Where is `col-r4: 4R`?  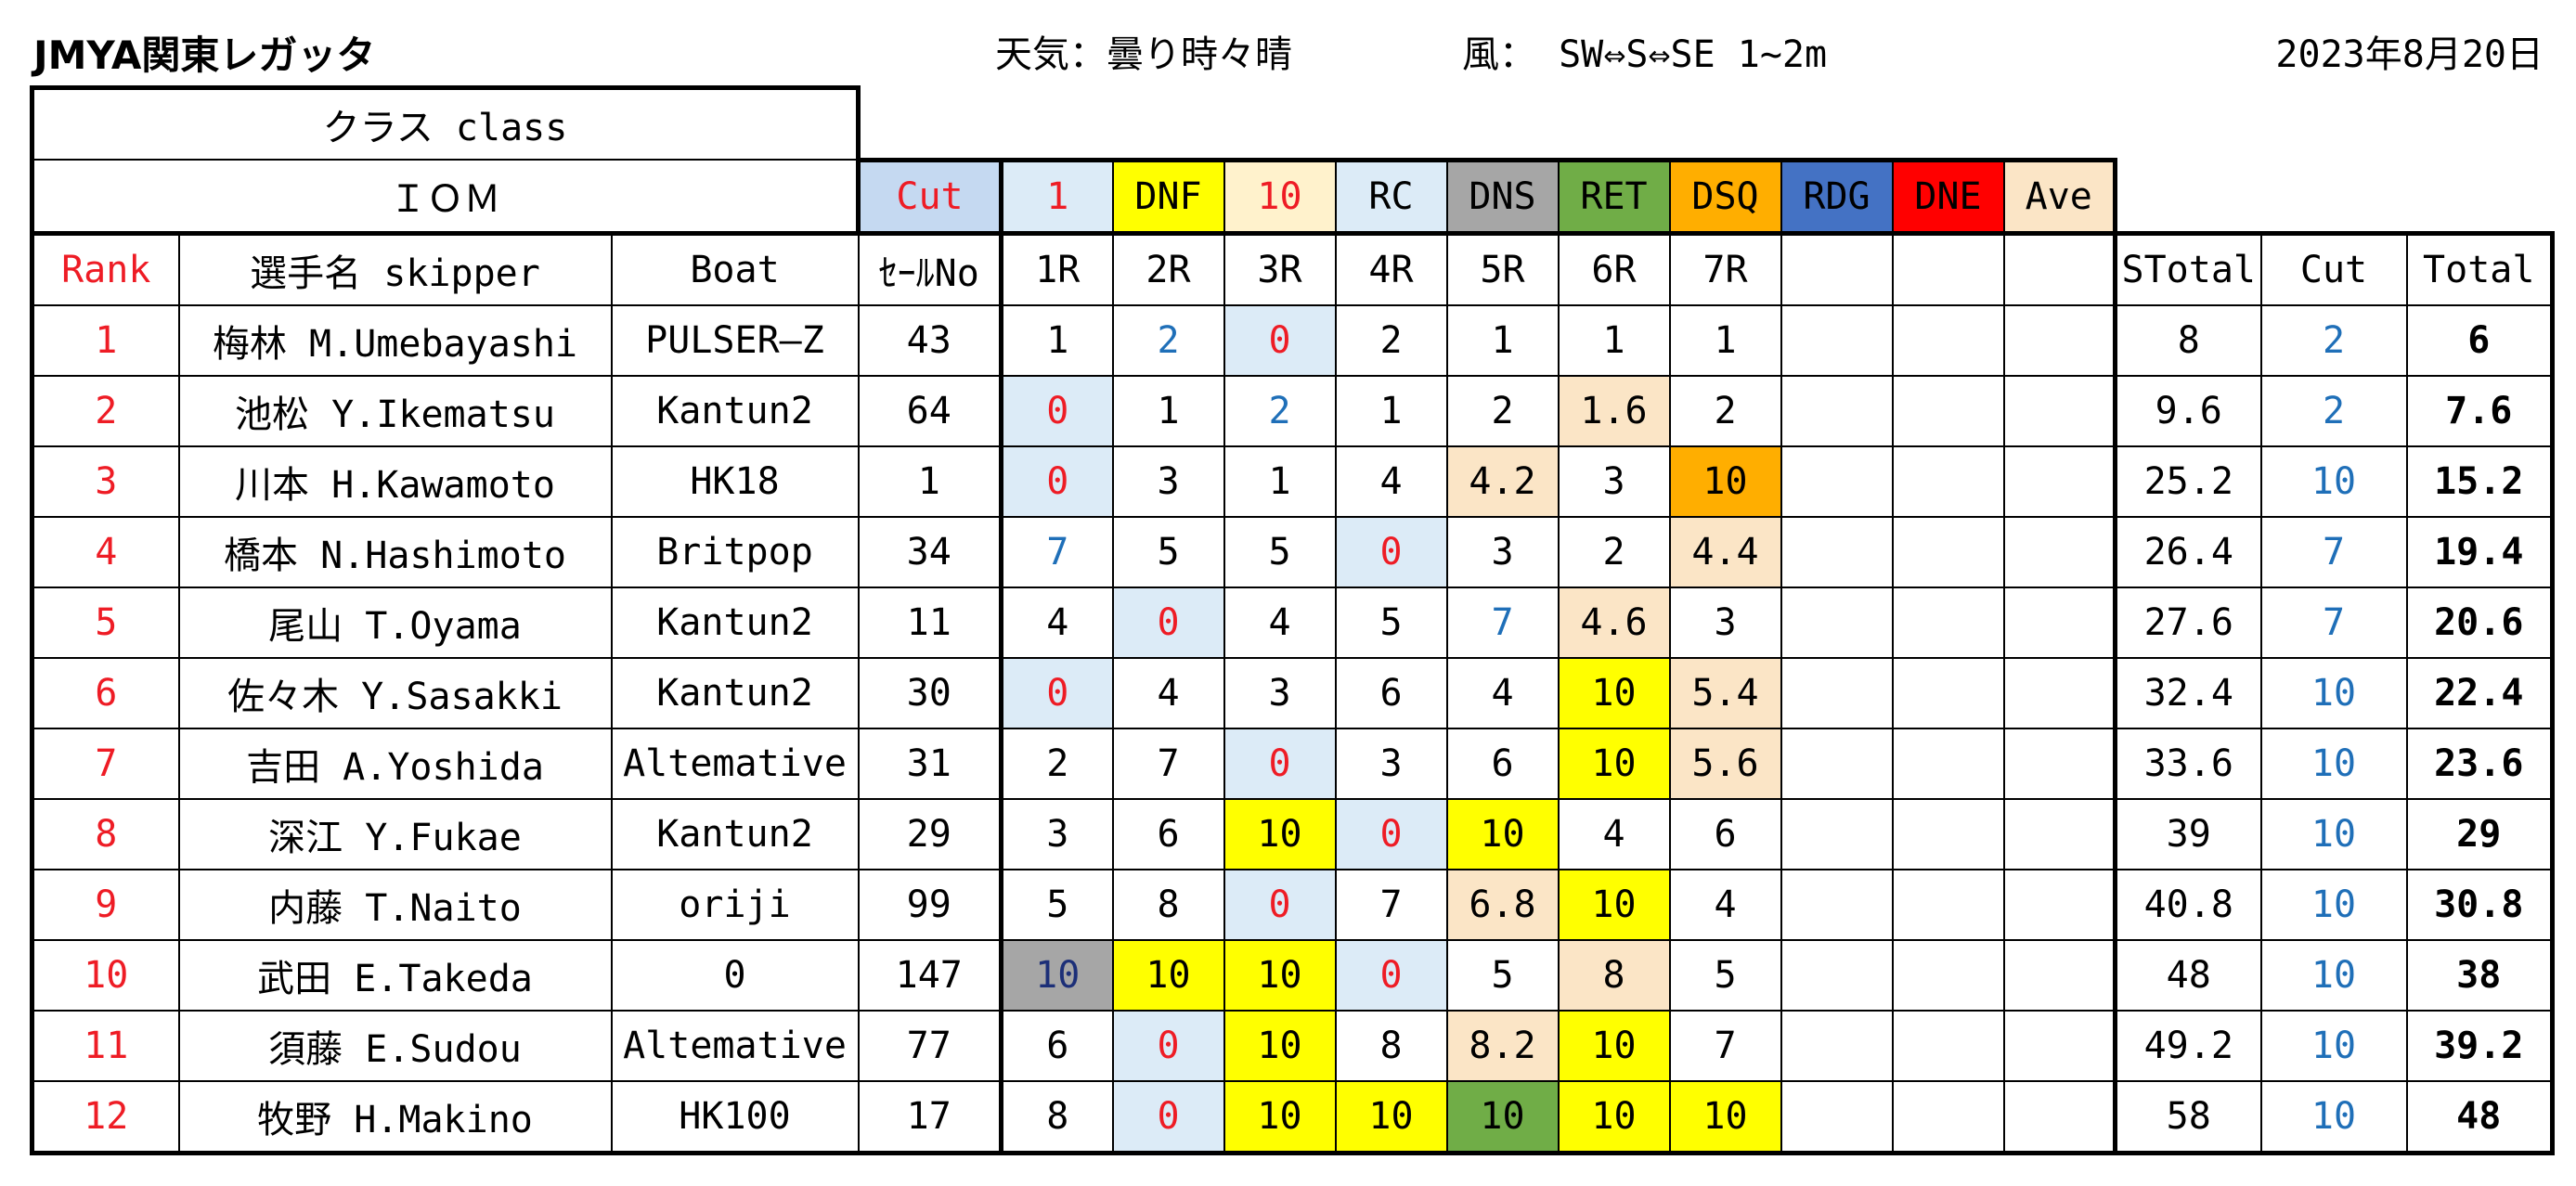 col-r4: 4R is located at coordinates (1391, 268).